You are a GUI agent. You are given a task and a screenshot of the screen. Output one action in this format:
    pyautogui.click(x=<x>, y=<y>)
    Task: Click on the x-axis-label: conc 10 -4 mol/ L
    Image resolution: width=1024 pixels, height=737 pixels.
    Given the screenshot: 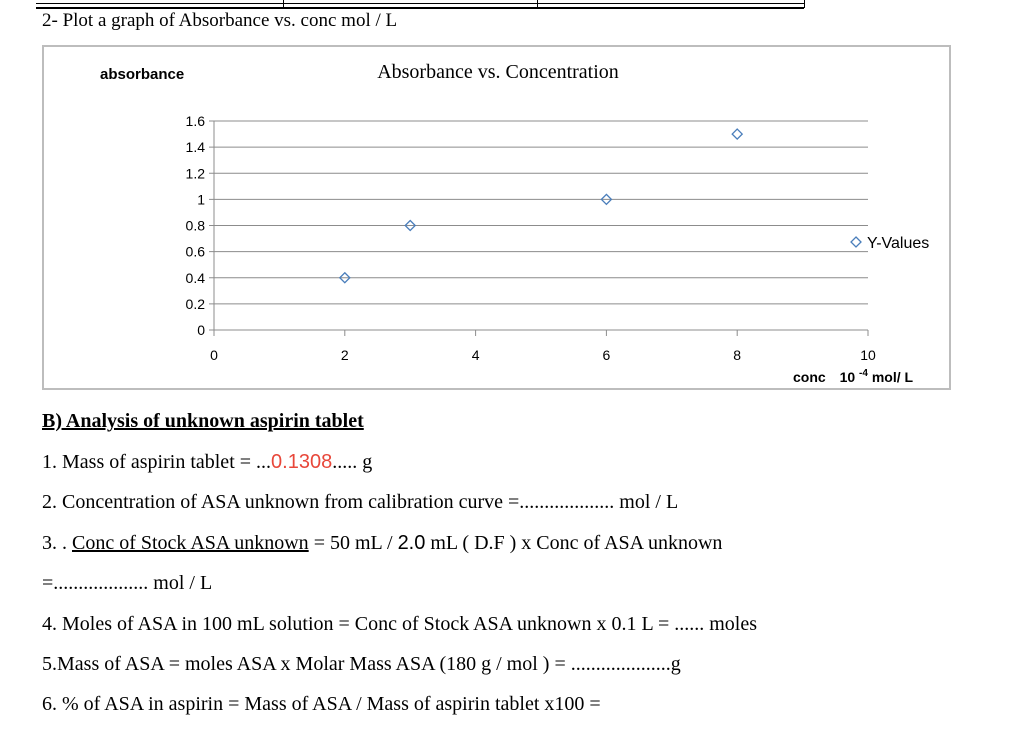 What is the action you would take?
    pyautogui.click(x=853, y=374)
    